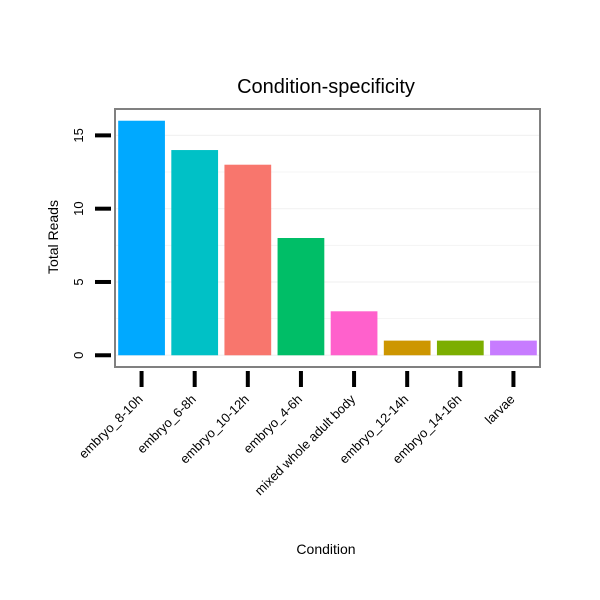 This screenshot has width=600, height=600. What do you see at coordinates (325, 549) in the screenshot?
I see `x-axis-title: Condition` at bounding box center [325, 549].